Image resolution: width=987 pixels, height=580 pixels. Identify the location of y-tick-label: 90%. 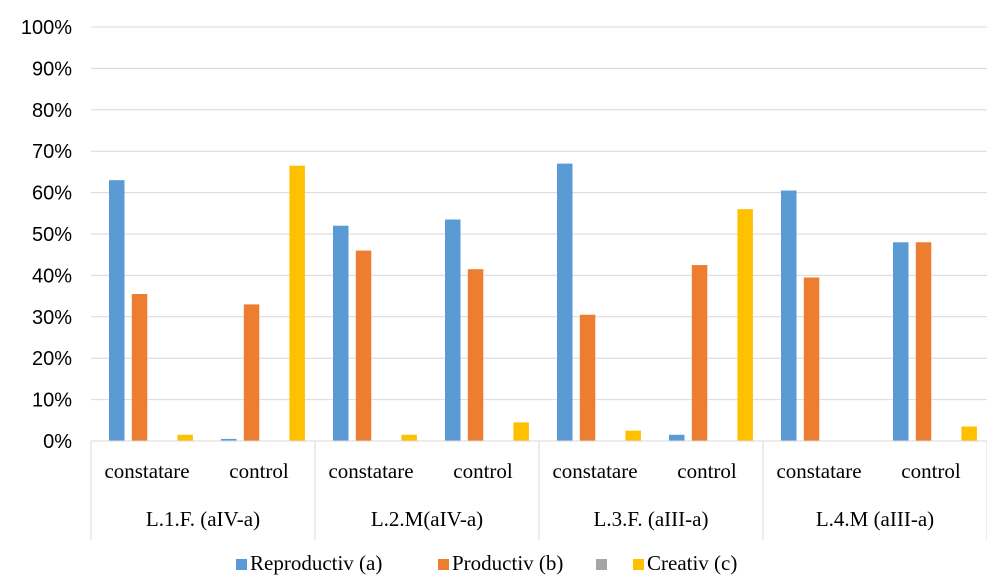
(52, 69).